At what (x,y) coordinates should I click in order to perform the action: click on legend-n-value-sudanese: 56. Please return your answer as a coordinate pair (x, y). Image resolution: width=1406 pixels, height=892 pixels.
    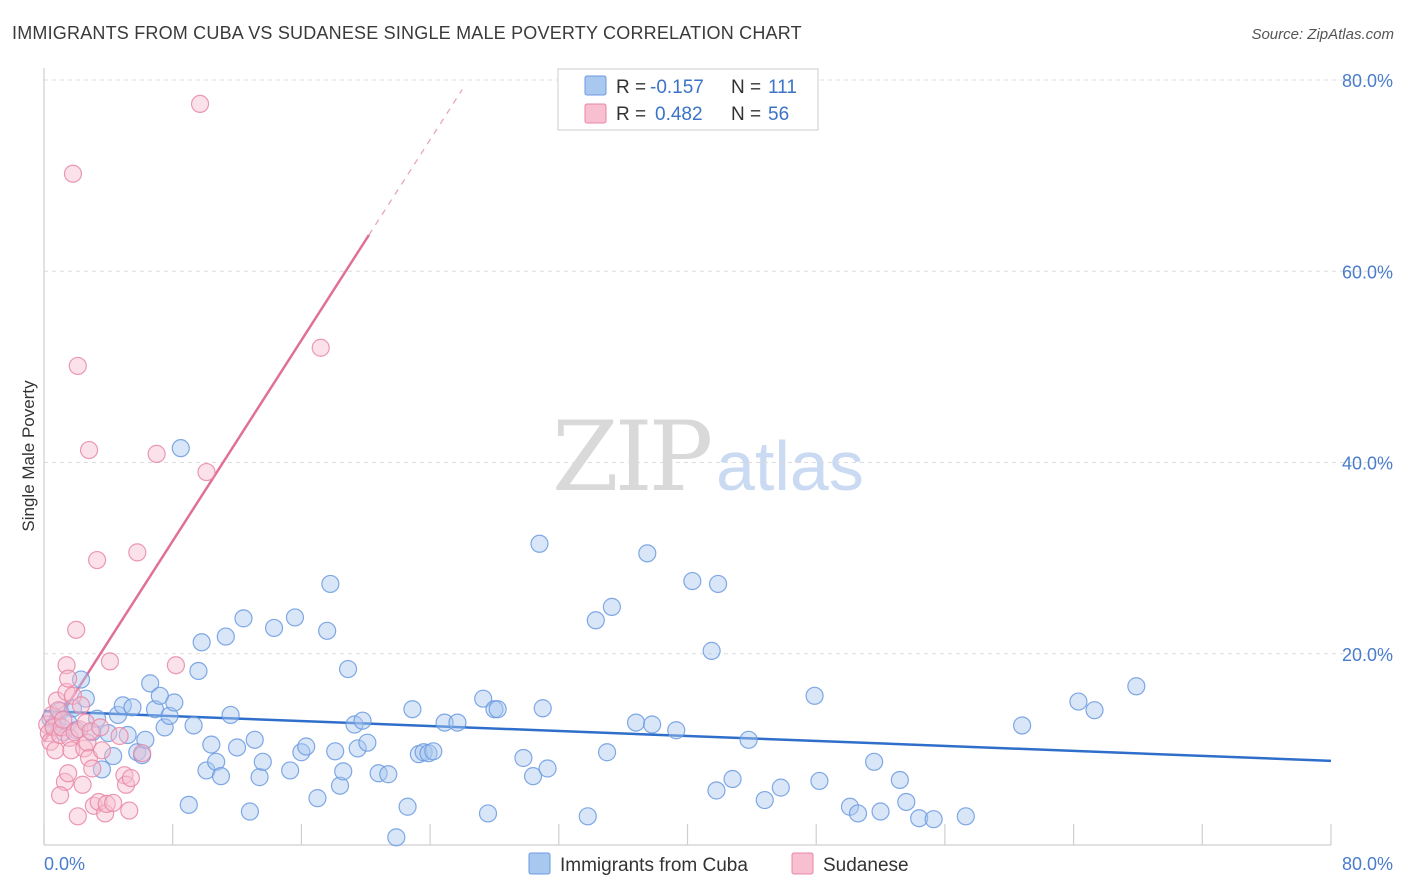
    Looking at the image, I should click on (778, 114).